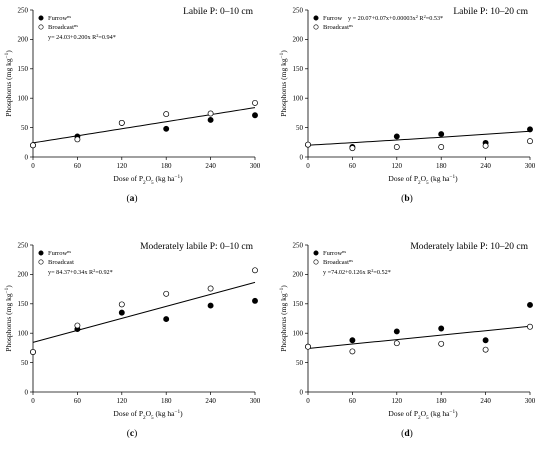 Image resolution: width=550 pixels, height=454 pixels. I want to click on x-tick-label: 0, so click(308, 166).